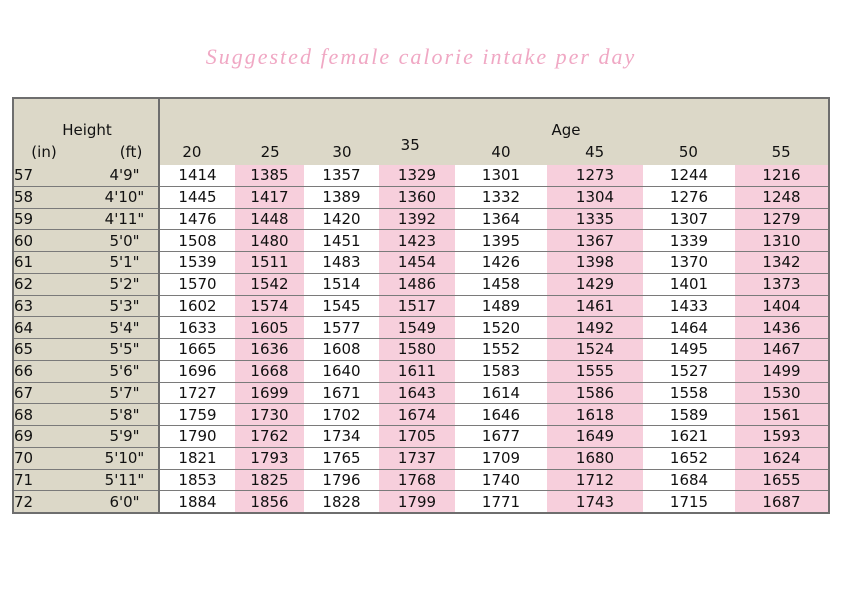 The width and height of the screenshot is (842, 595). Describe the element at coordinates (417, 262) in the screenshot. I see `calorie-value-cell: 1454` at that location.